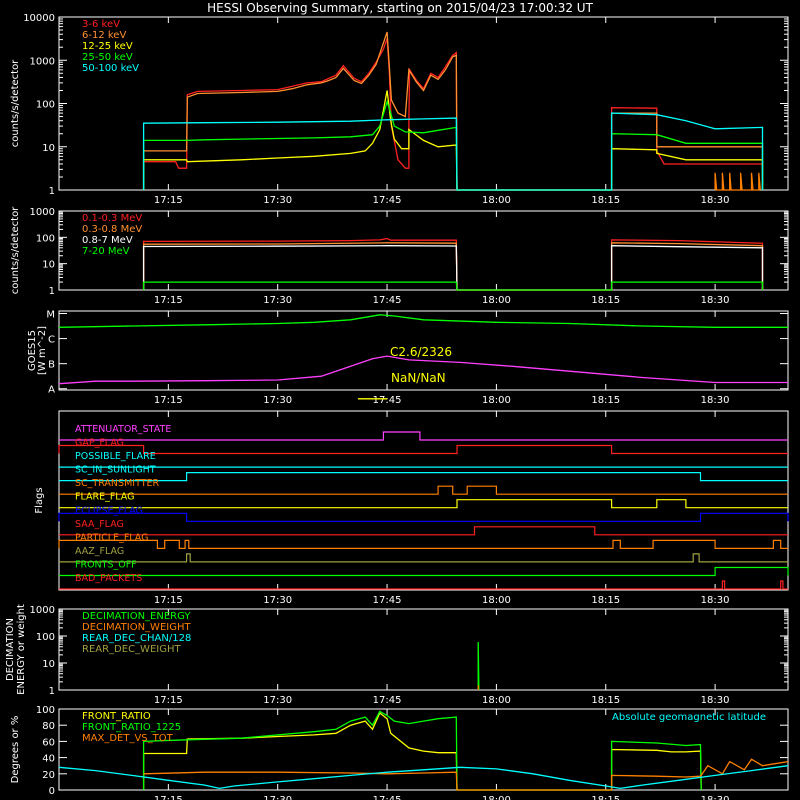 This screenshot has width=800, height=800. Describe the element at coordinates (115, 456) in the screenshot. I see `flag-label: POSSIBLE_FLARE` at that location.